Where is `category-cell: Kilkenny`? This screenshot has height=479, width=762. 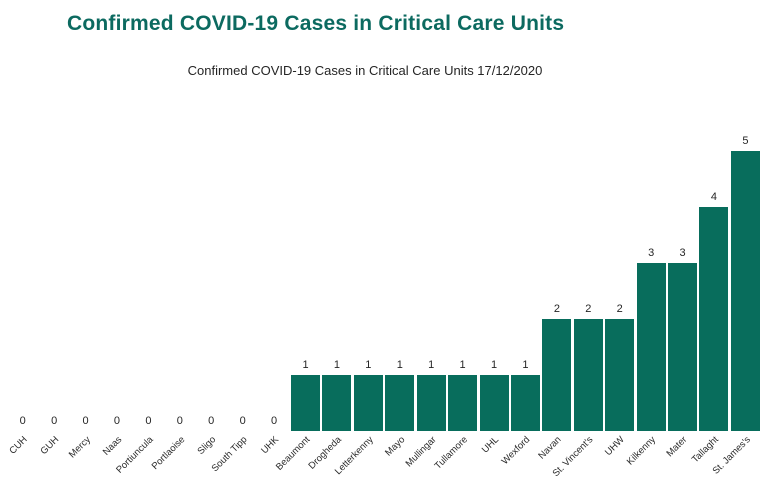
category-cell: Kilkenny is located at coordinates (645, 450).